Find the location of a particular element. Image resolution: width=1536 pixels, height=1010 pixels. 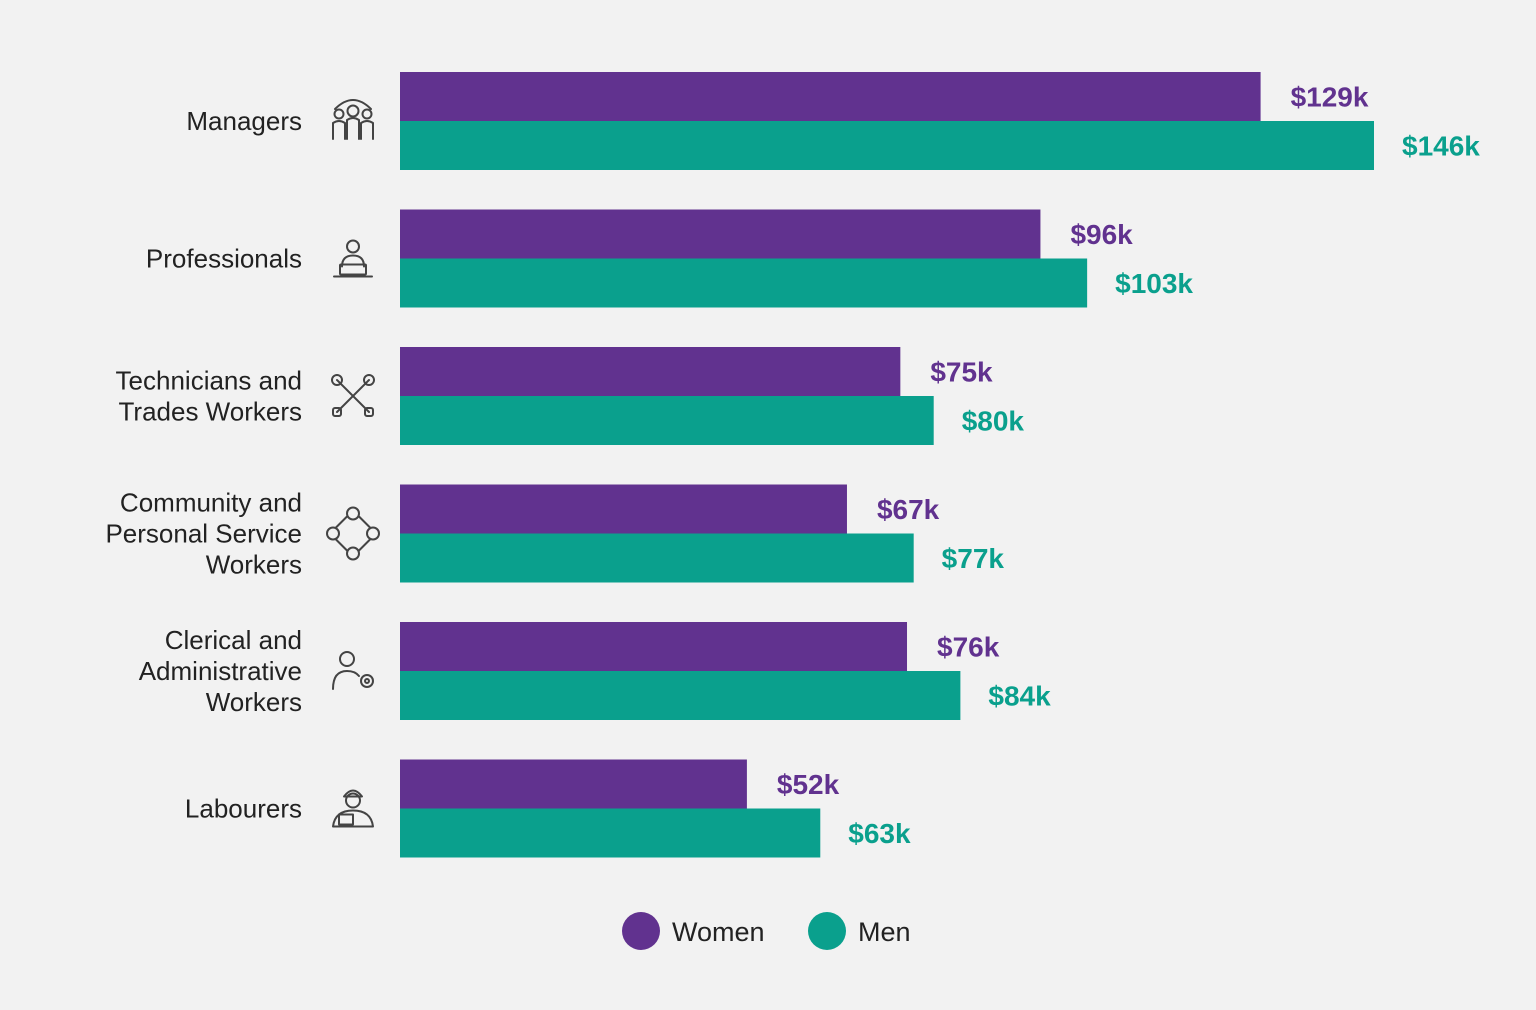

legend-label: Men is located at coordinates (884, 932).